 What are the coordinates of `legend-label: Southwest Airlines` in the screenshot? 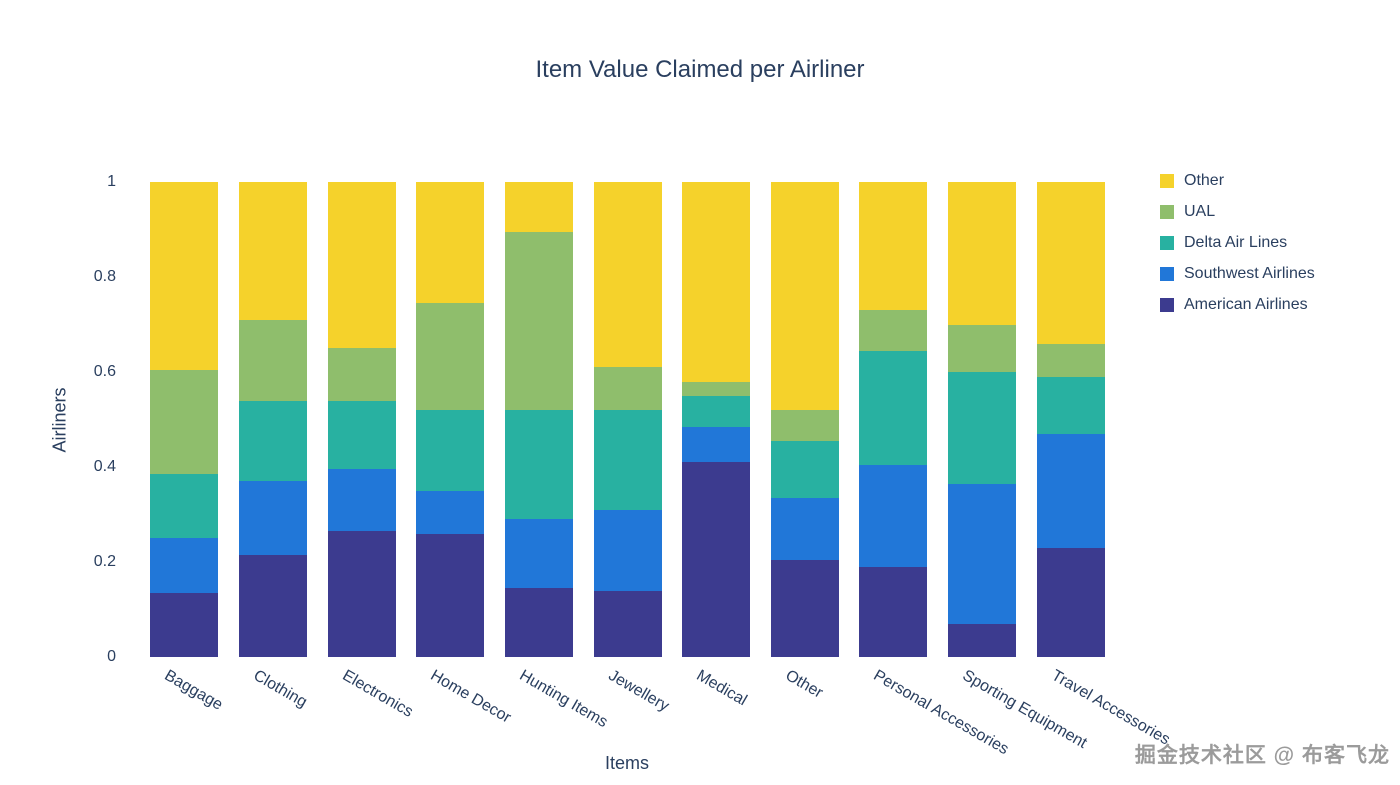 It's located at (1249, 273).